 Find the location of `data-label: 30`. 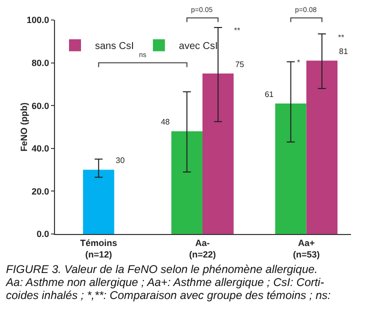

data-label: 30 is located at coordinates (121, 161).